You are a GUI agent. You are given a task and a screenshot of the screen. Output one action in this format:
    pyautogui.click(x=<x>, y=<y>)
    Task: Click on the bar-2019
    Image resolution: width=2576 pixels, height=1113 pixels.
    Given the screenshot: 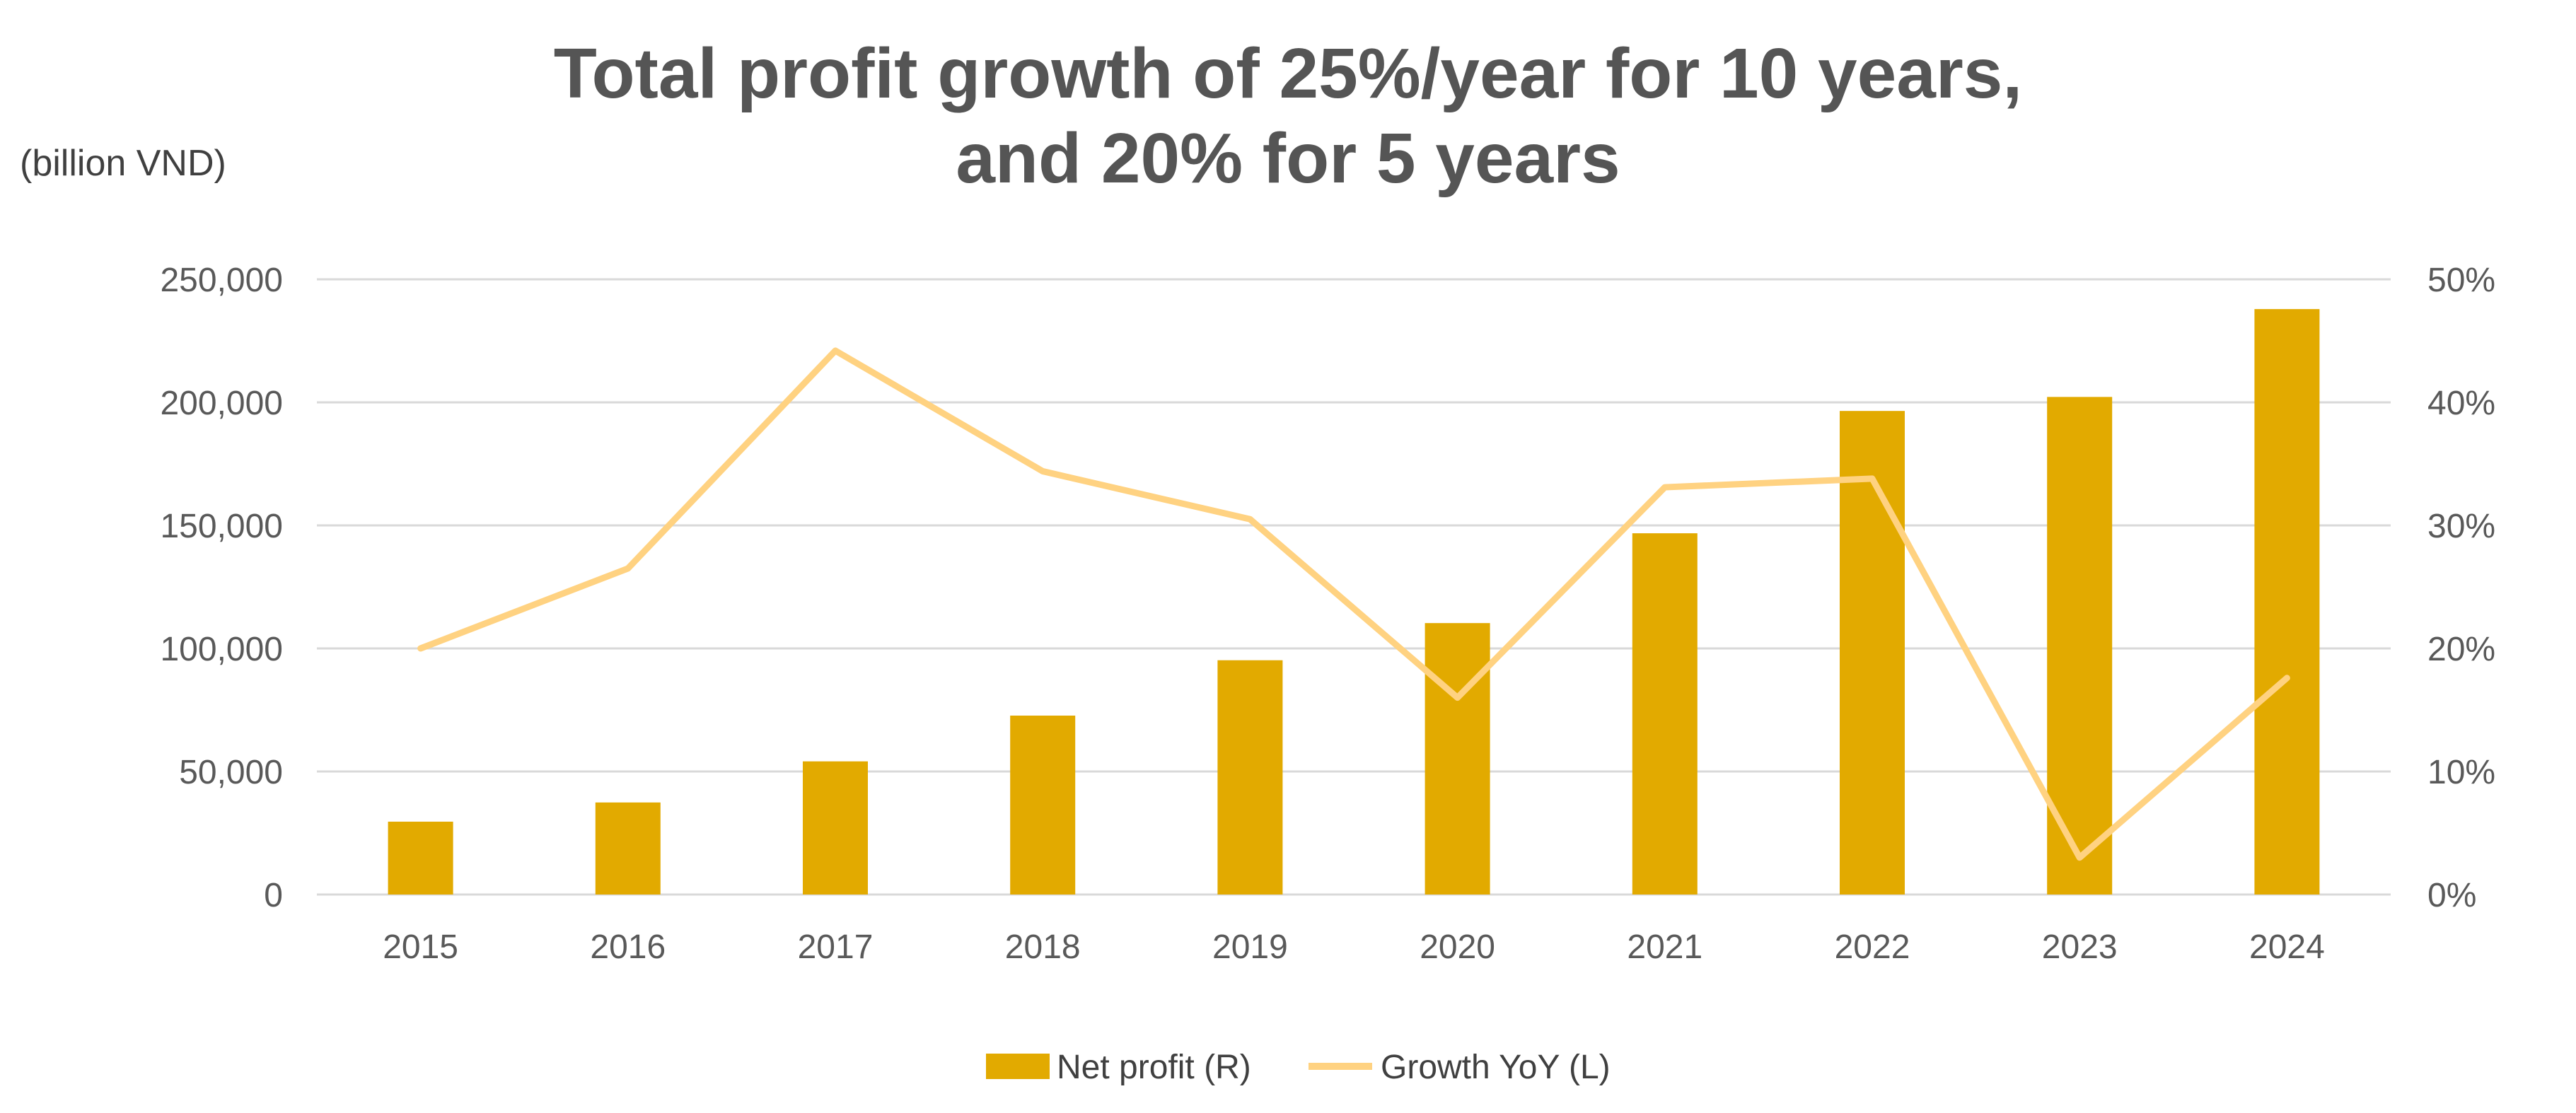 What is the action you would take?
    pyautogui.click(x=1250, y=777)
    